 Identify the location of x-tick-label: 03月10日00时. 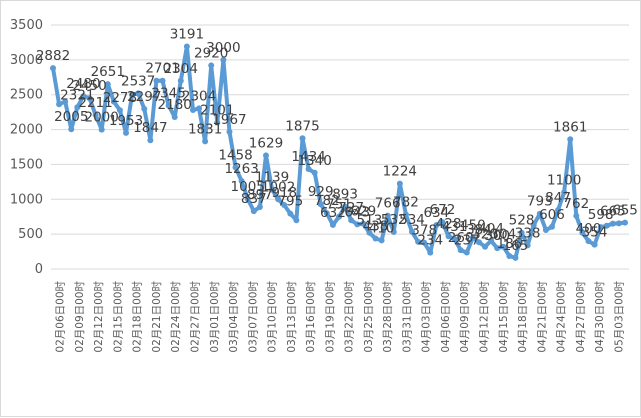
(273, 317).